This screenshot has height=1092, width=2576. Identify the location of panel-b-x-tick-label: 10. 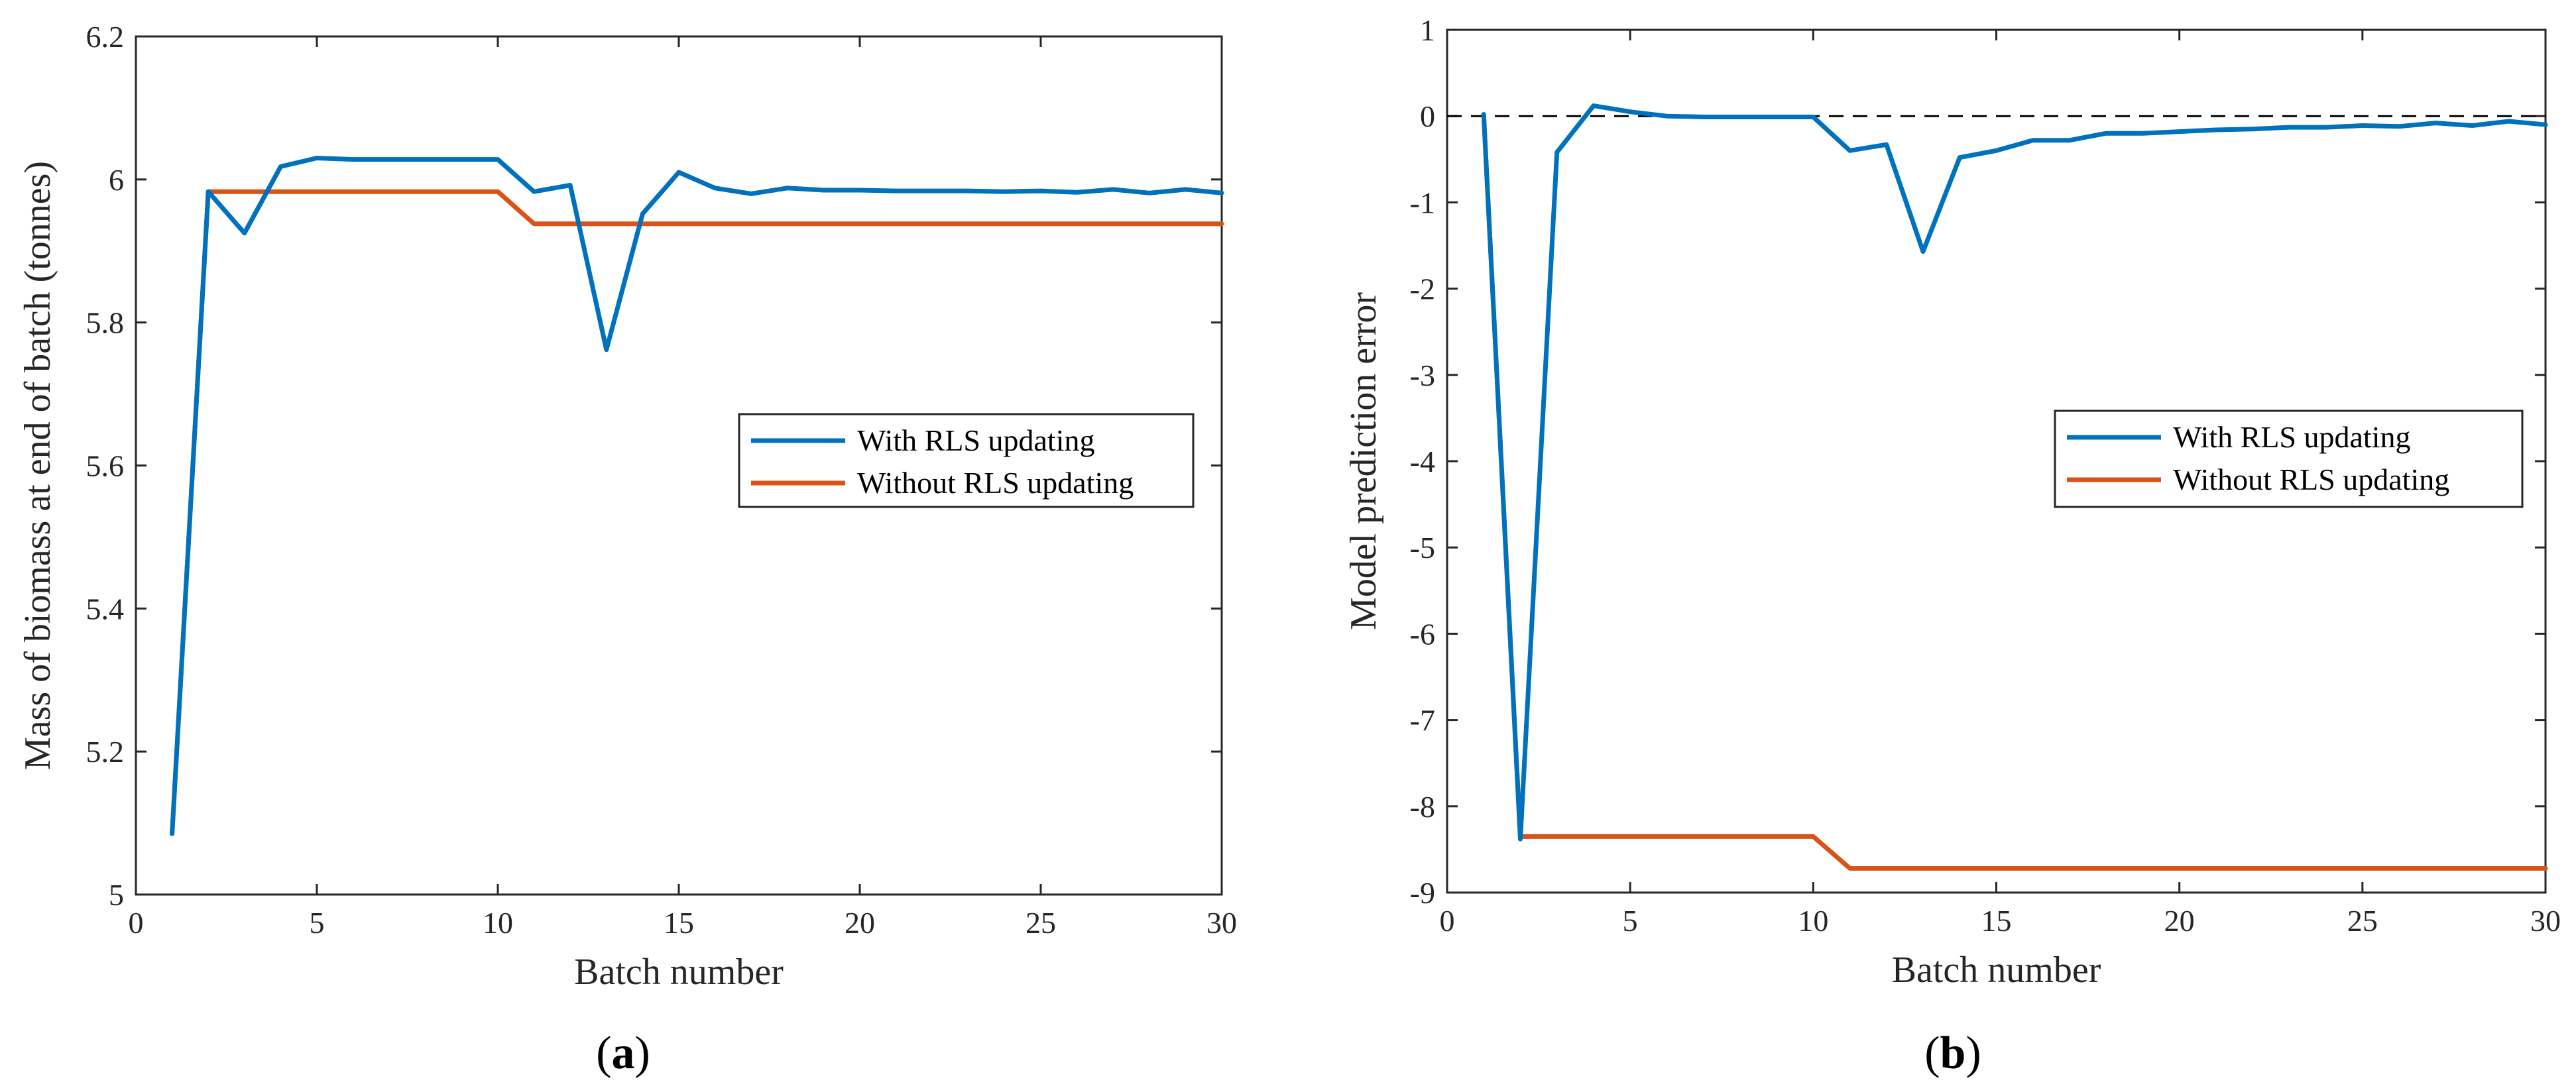
(1813, 921).